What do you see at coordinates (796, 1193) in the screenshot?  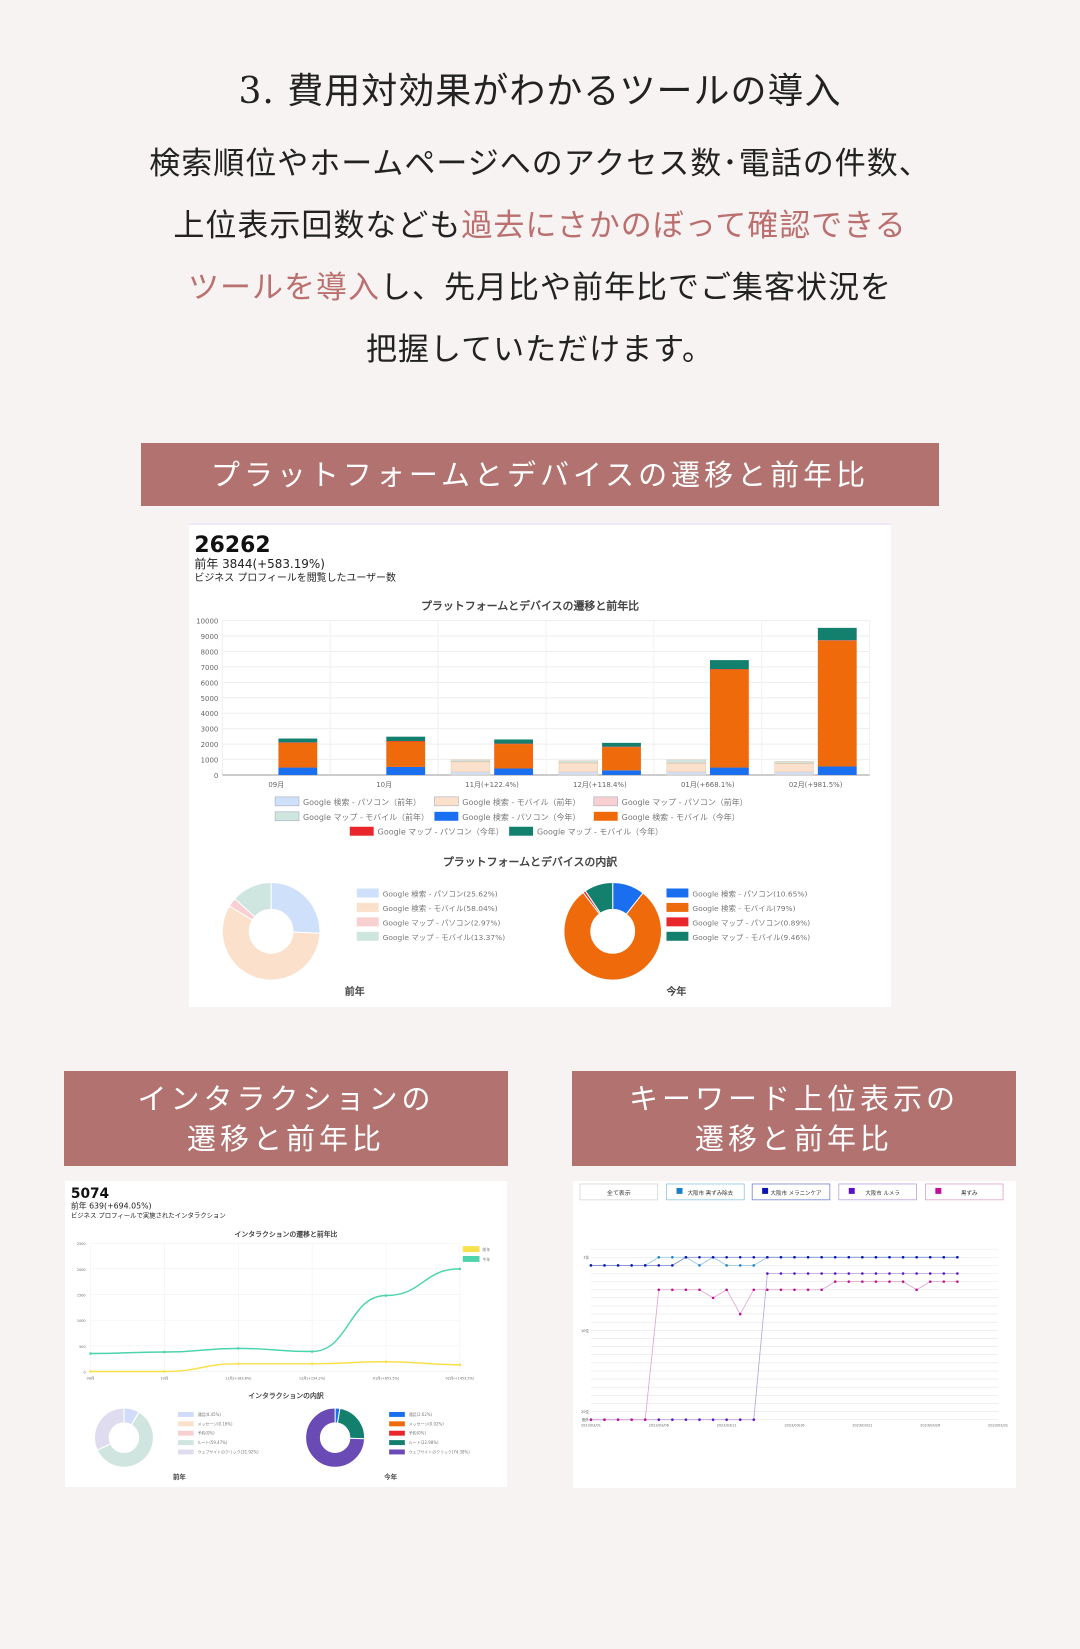 I see `legend-label: 大阪市 メラニンケア` at bounding box center [796, 1193].